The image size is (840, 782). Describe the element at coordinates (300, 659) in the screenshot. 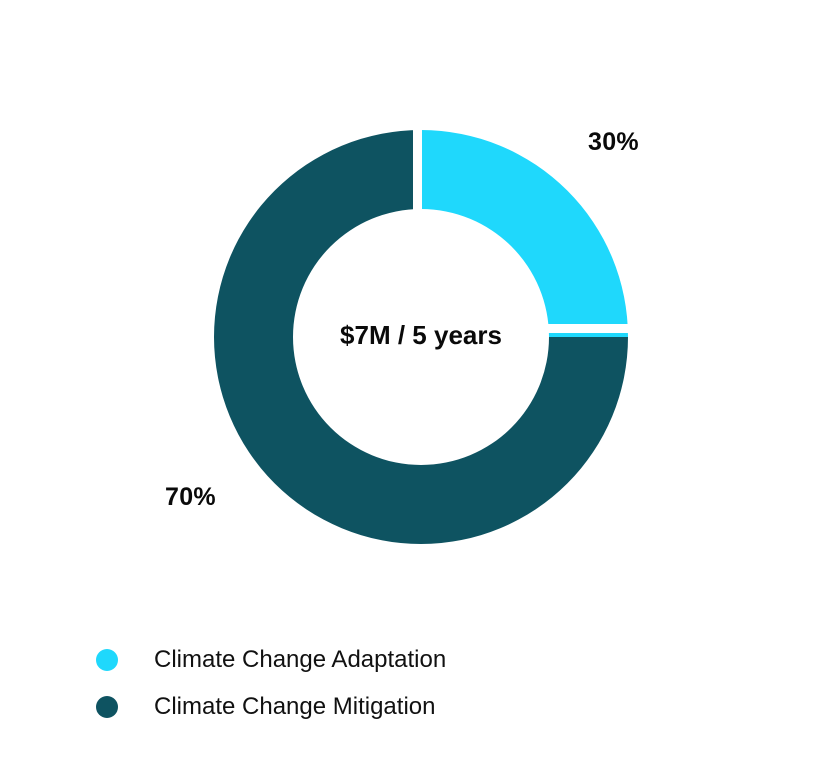

I see `legend-label: Climate Change Adaptation` at that location.